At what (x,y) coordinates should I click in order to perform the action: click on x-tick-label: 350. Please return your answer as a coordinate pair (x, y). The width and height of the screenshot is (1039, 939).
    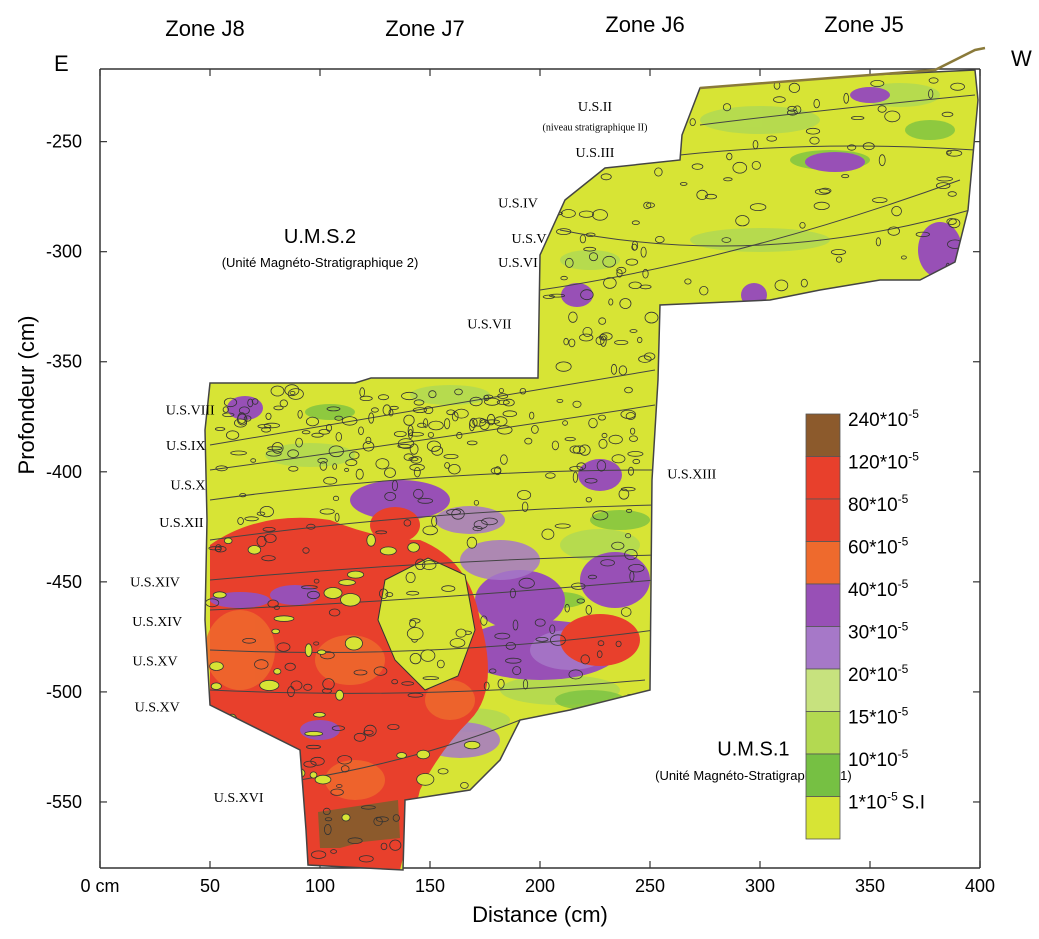
    Looking at the image, I should click on (870, 886).